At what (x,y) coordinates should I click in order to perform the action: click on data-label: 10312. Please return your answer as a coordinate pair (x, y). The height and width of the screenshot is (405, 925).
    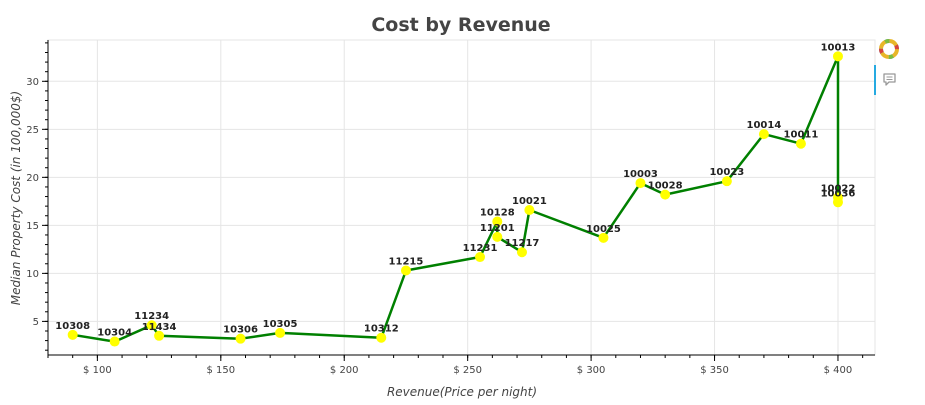
    Looking at the image, I should click on (381, 329).